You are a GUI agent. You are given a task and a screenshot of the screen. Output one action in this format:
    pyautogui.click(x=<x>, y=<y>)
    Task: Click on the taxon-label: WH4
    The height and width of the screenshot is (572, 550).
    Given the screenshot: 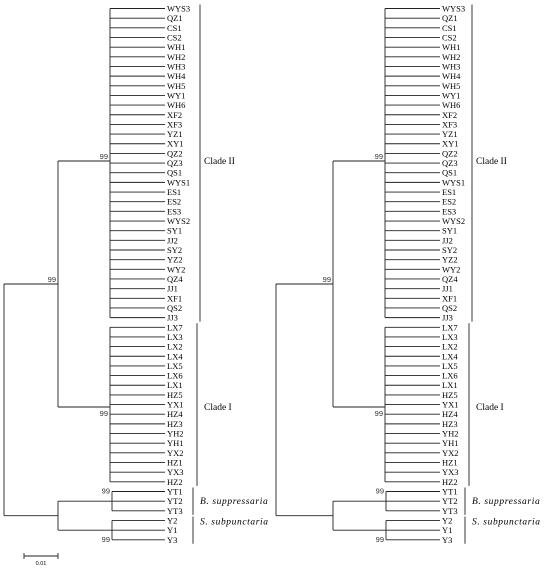 What is the action you would take?
    pyautogui.click(x=451, y=76)
    